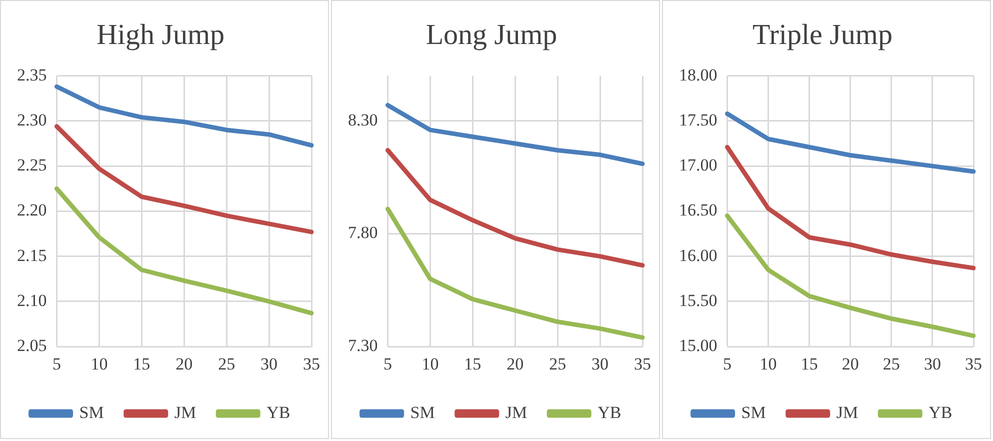  Describe the element at coordinates (698, 300) in the screenshot. I see `y-tick-label: 15.50` at that location.